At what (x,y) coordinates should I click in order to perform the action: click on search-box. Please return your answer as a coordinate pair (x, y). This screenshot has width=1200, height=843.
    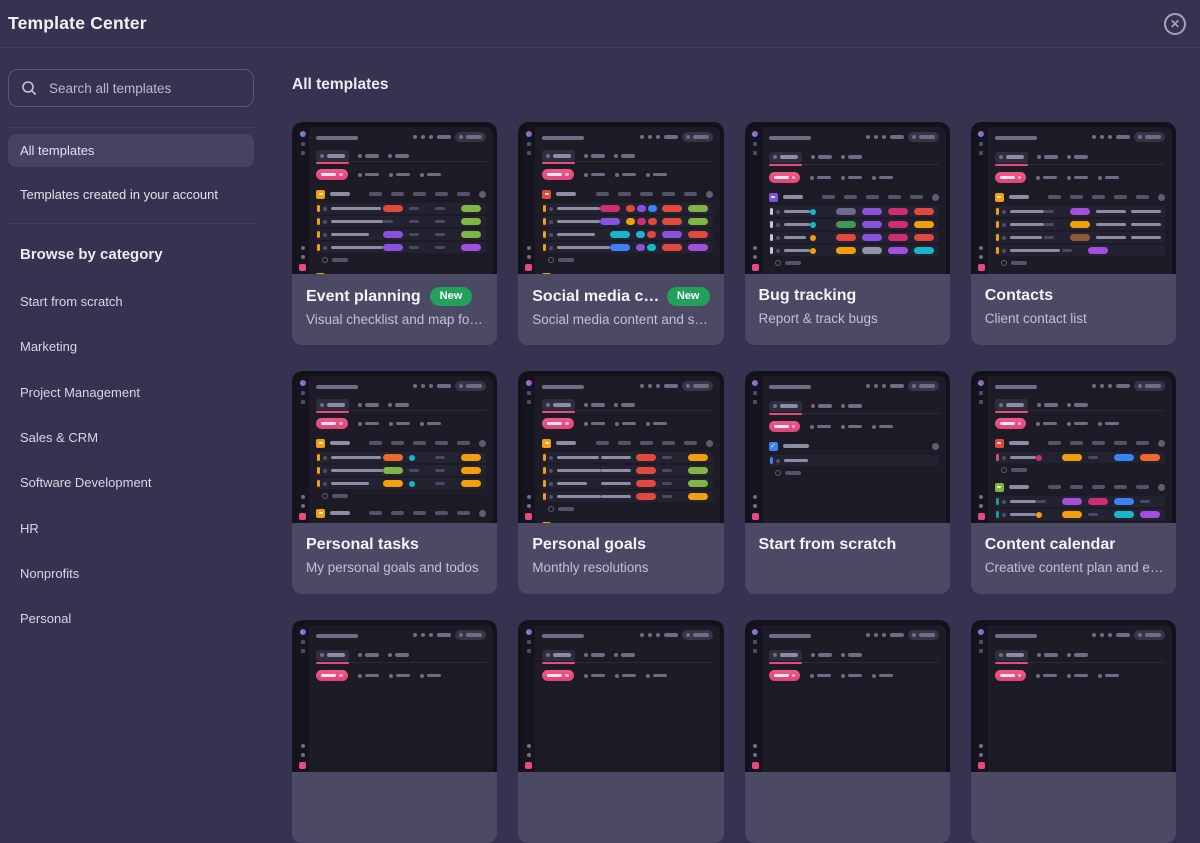
    Looking at the image, I should click on (131, 88).